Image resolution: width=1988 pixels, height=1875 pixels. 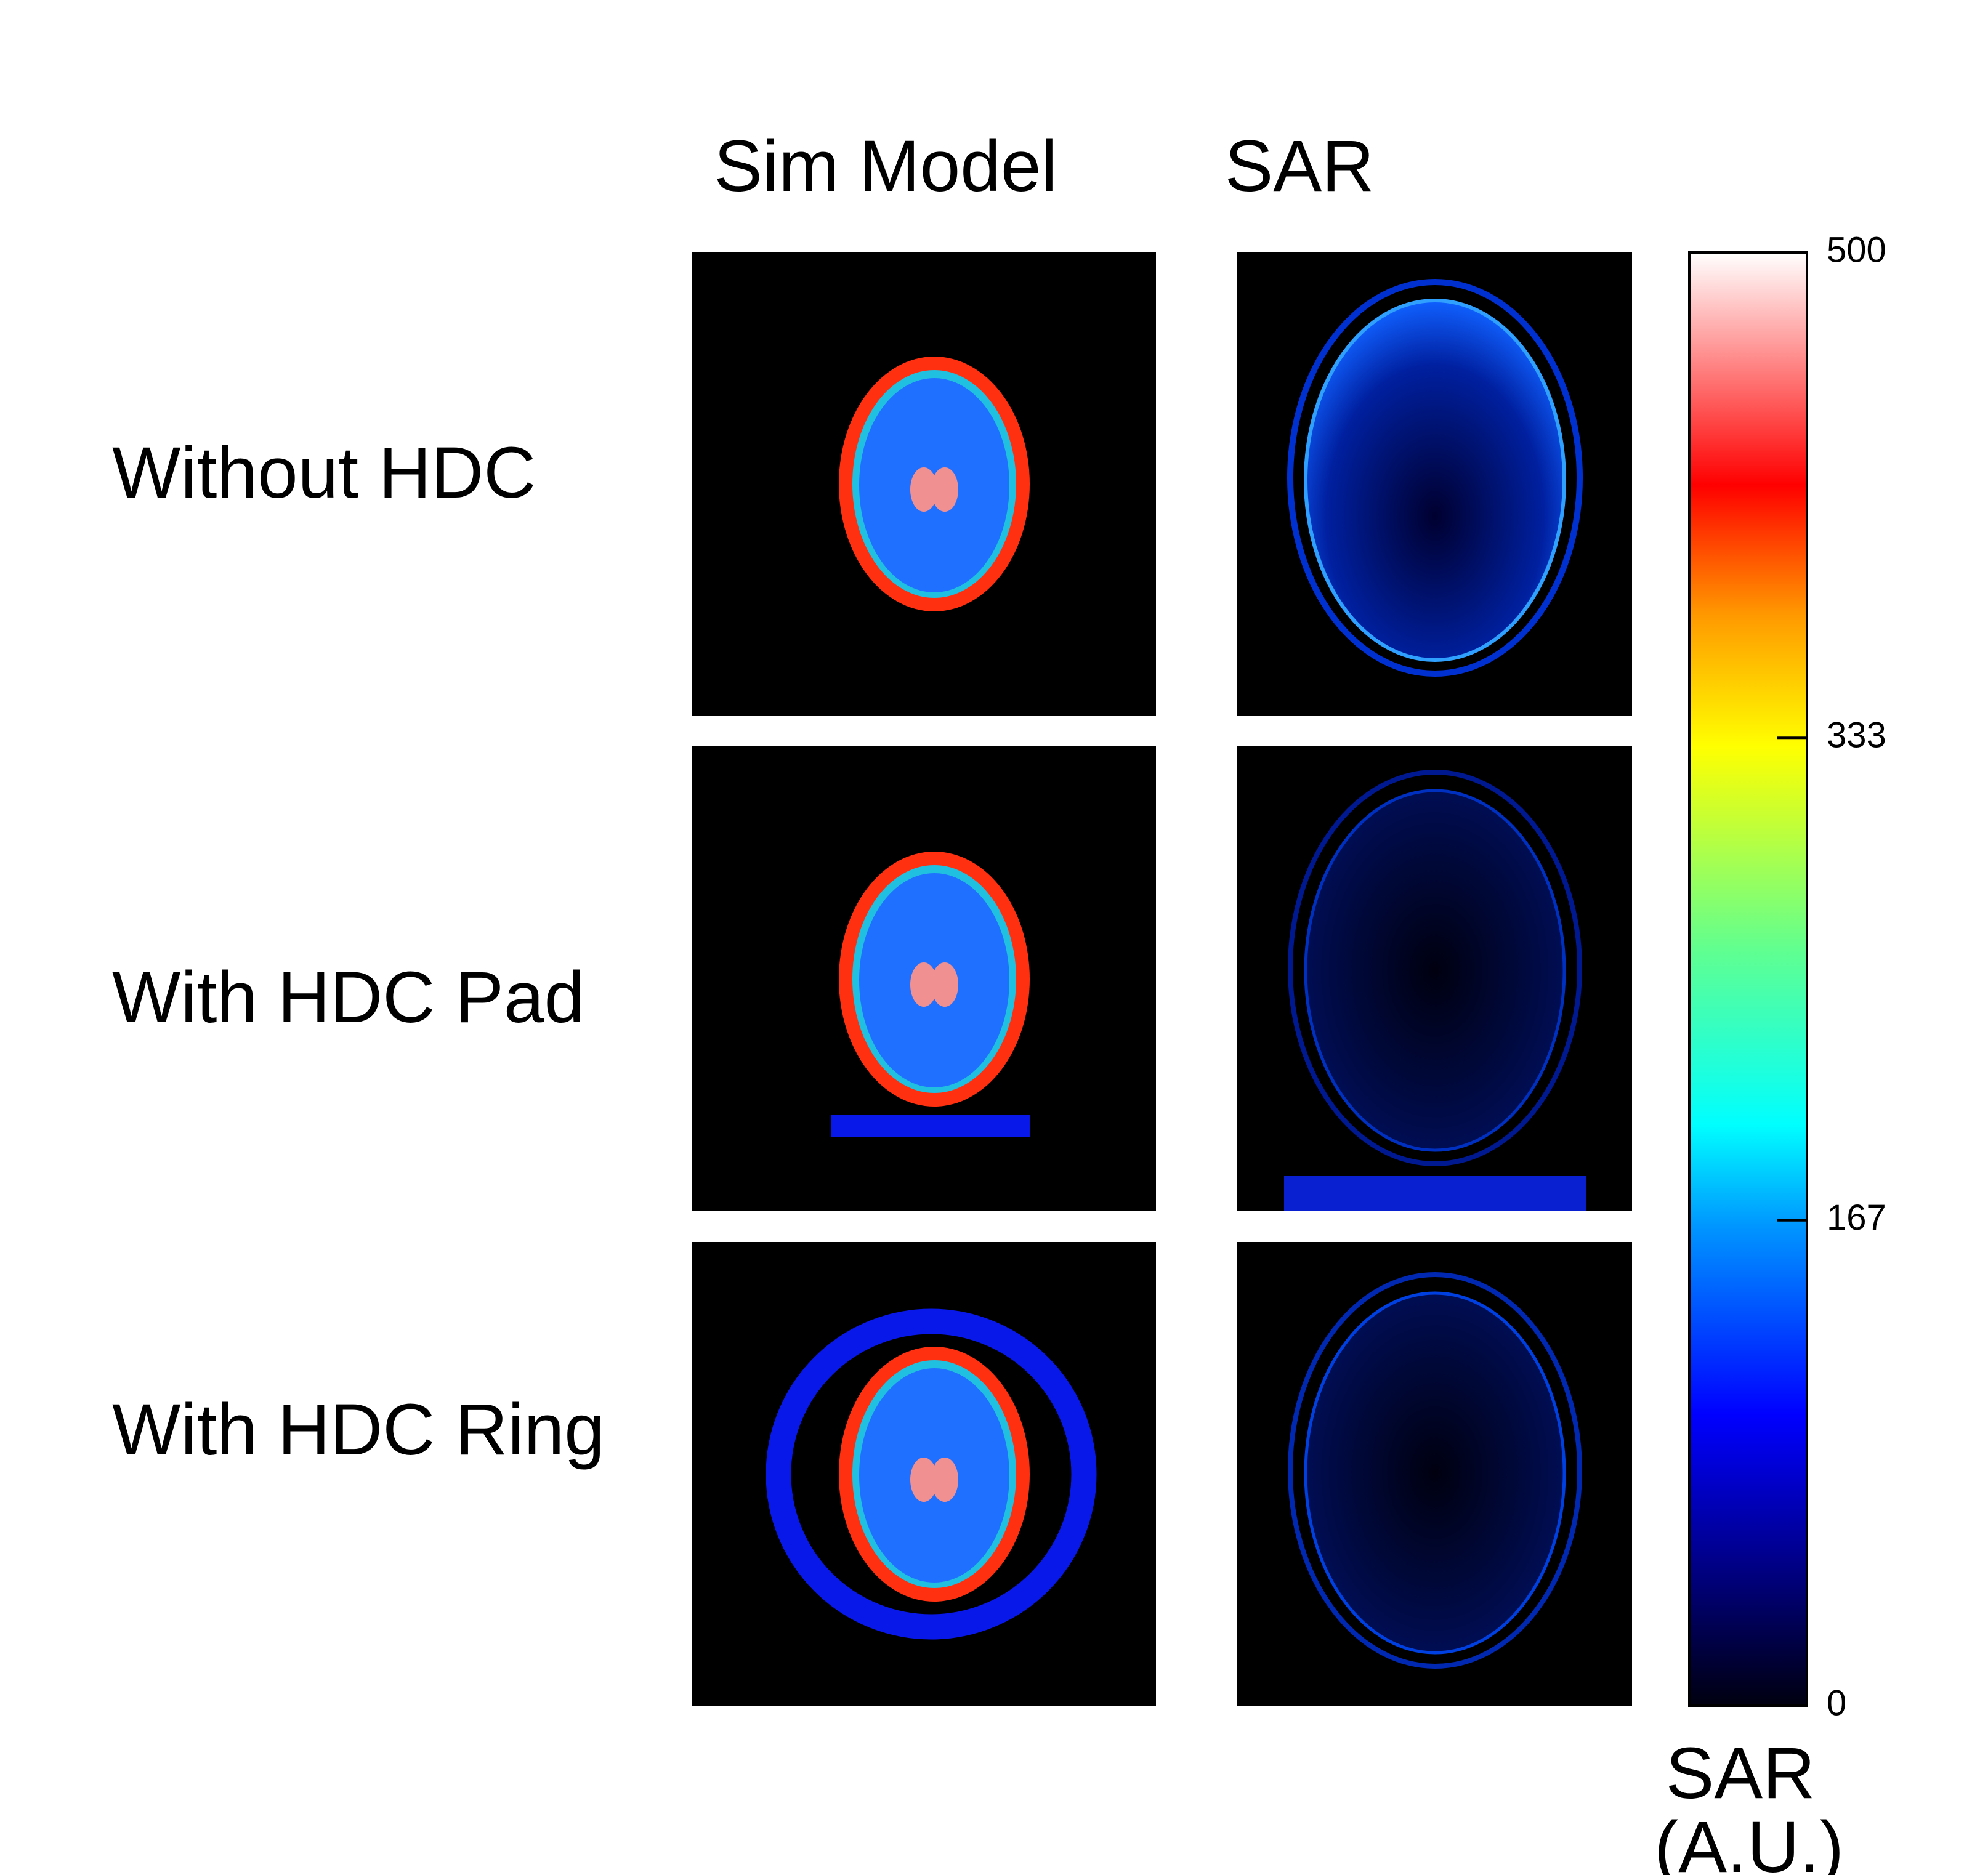 I want to click on tick-label: 167, so click(x=1856, y=1218).